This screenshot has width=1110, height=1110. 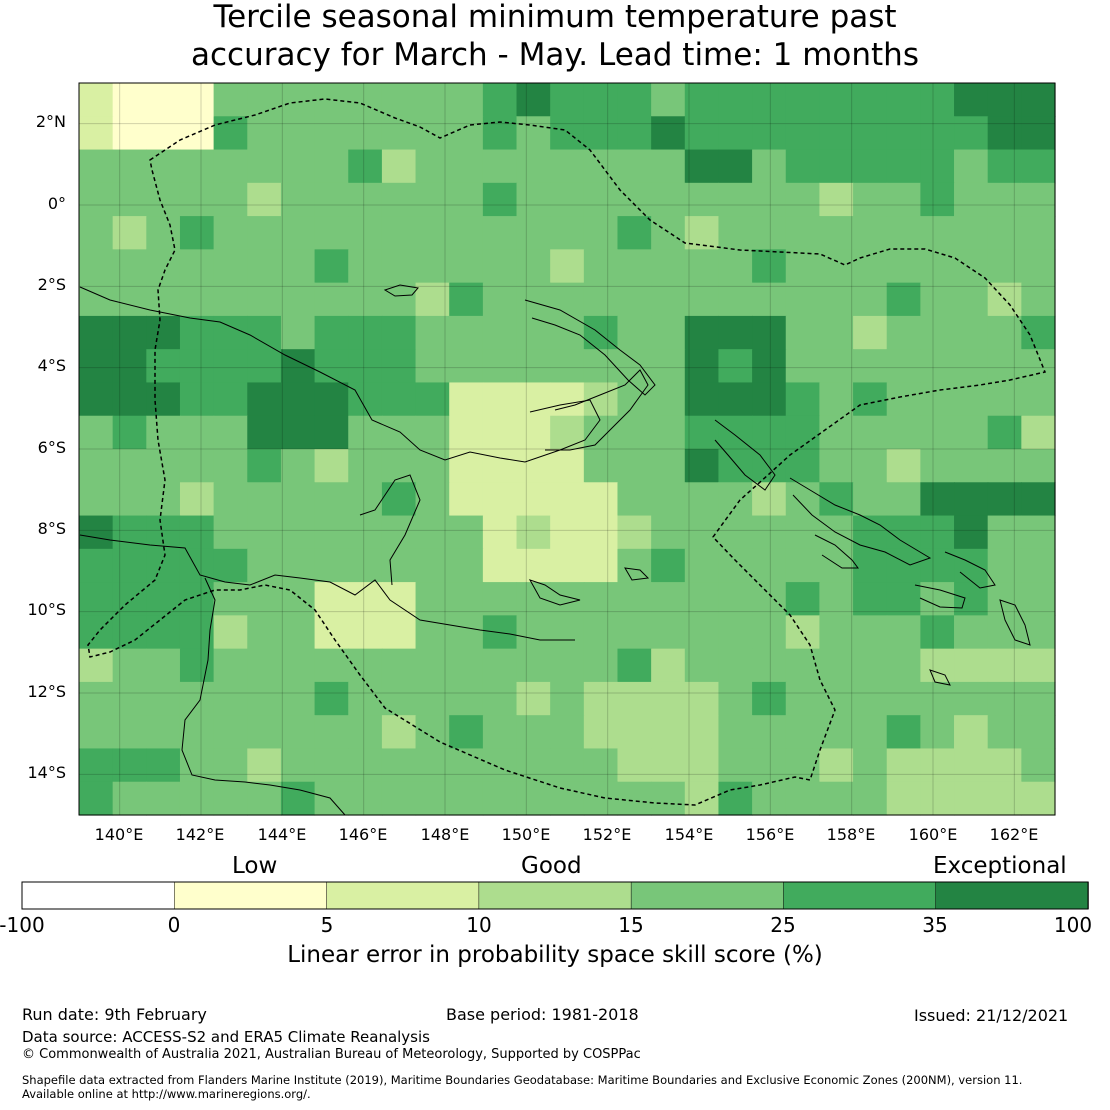 I want to click on coastline-new-guinea-south, so click(x=327, y=587).